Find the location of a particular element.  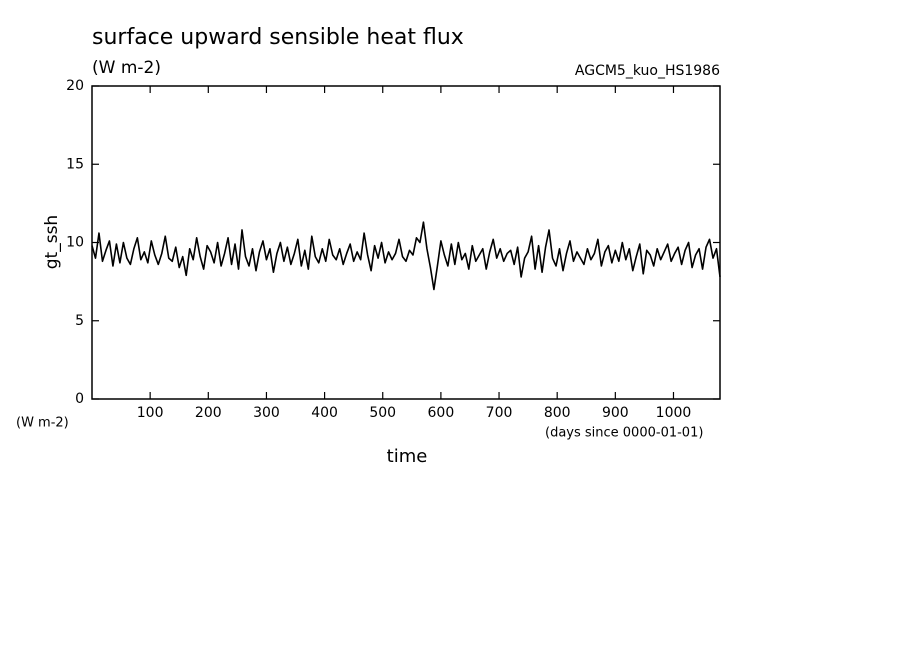

y-tick-label: 0 is located at coordinates (79, 399).